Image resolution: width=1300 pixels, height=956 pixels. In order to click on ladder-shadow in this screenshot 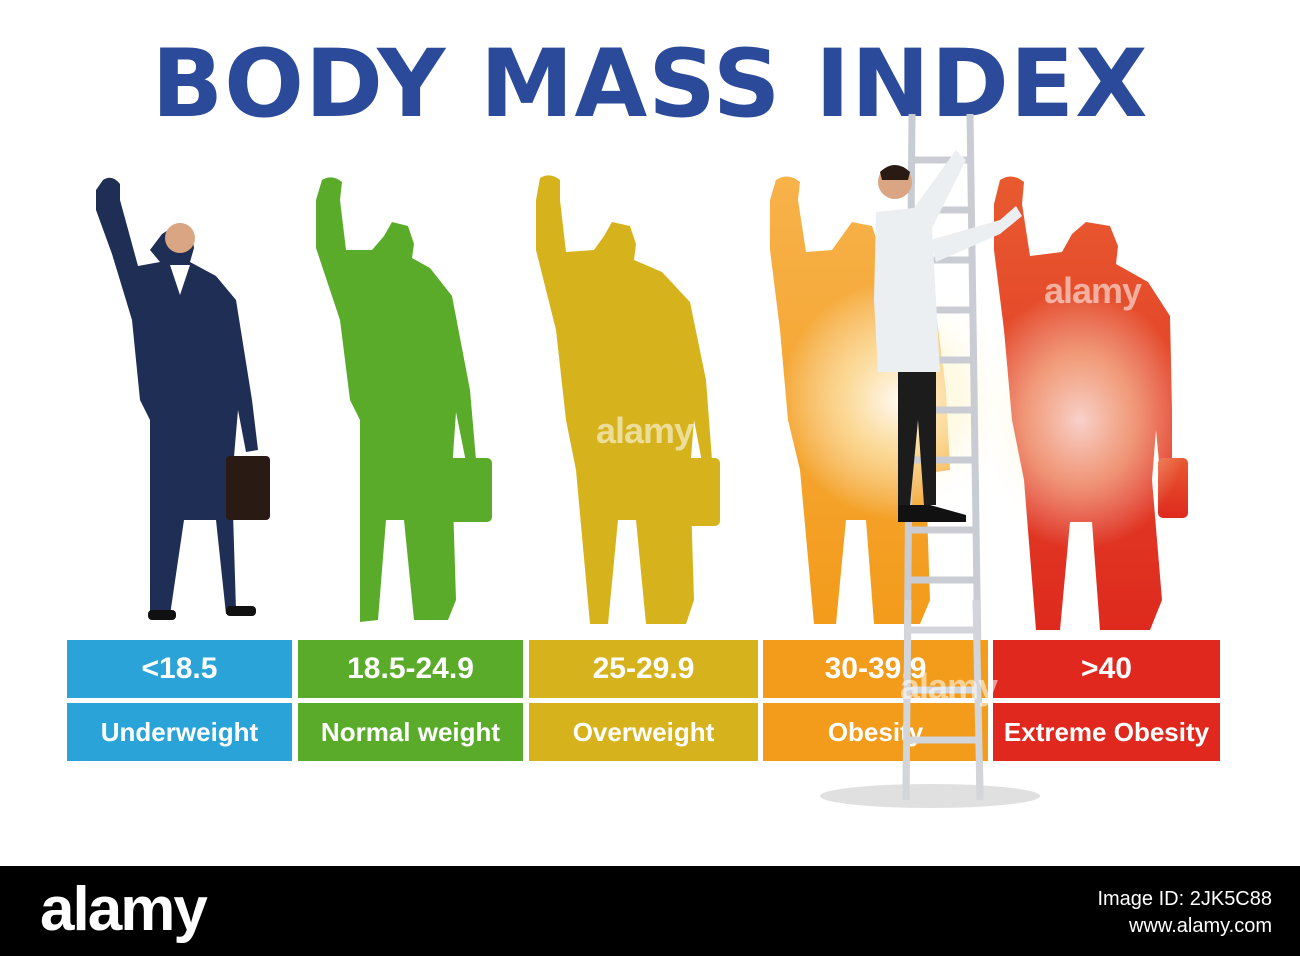, I will do `click(930, 796)`.